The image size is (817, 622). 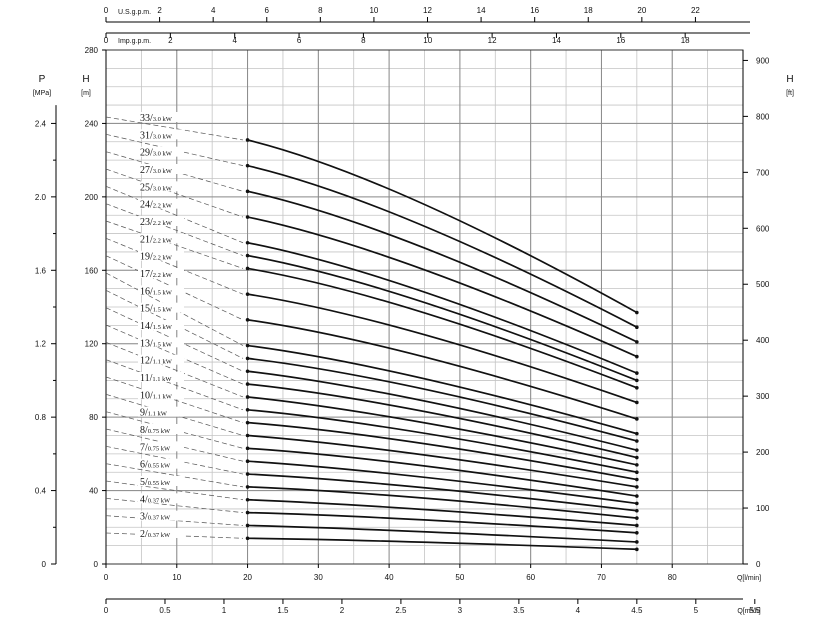 What do you see at coordinates (41, 344) in the screenshot?
I see `p-tick-label: 1.2` at bounding box center [41, 344].